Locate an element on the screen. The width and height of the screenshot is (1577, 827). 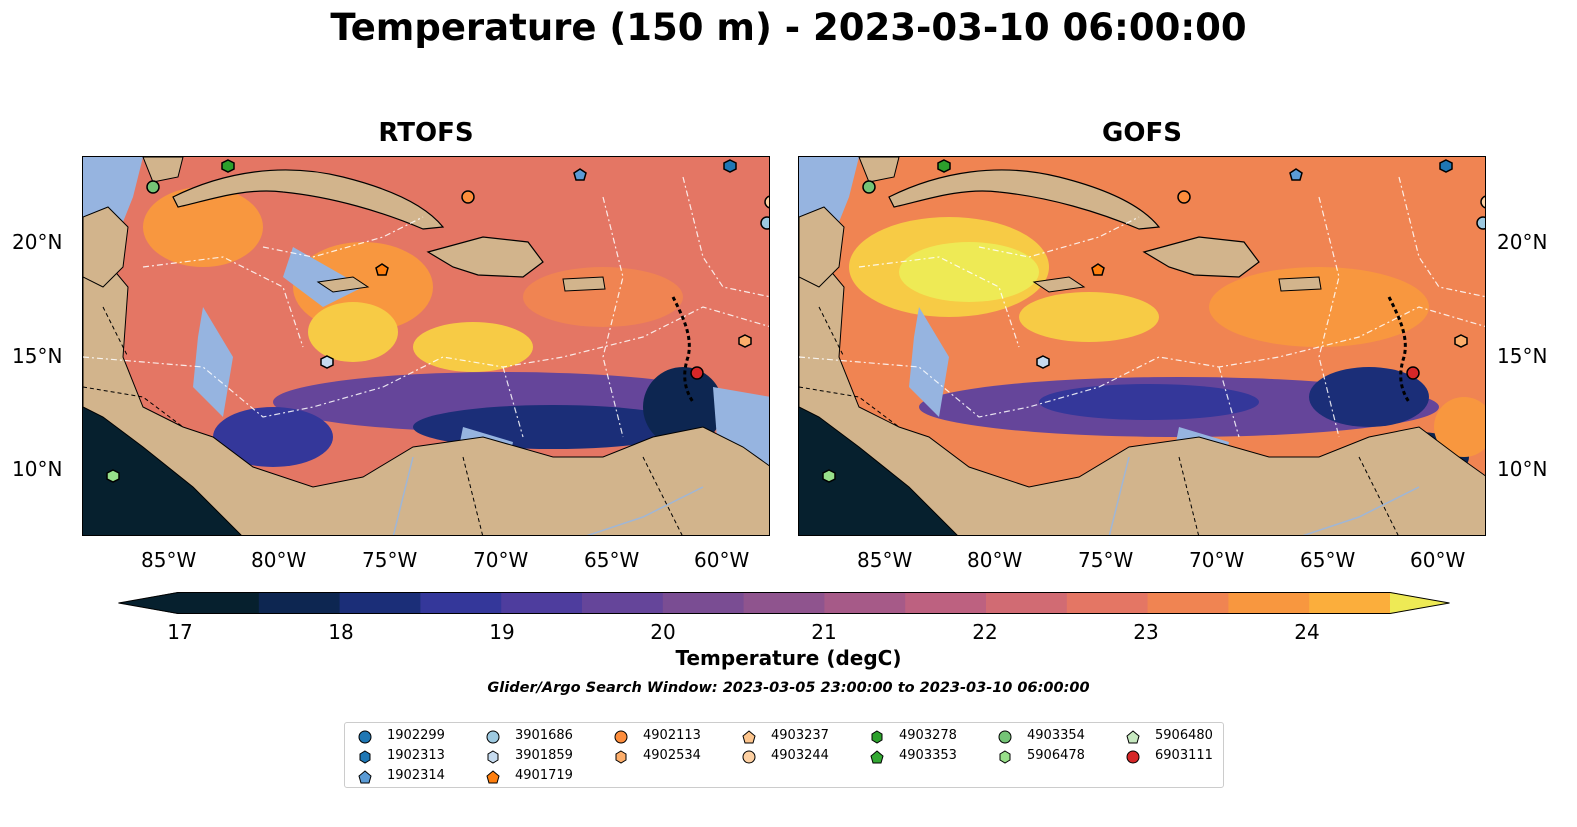
colorbar is located at coordinates (784, 603).